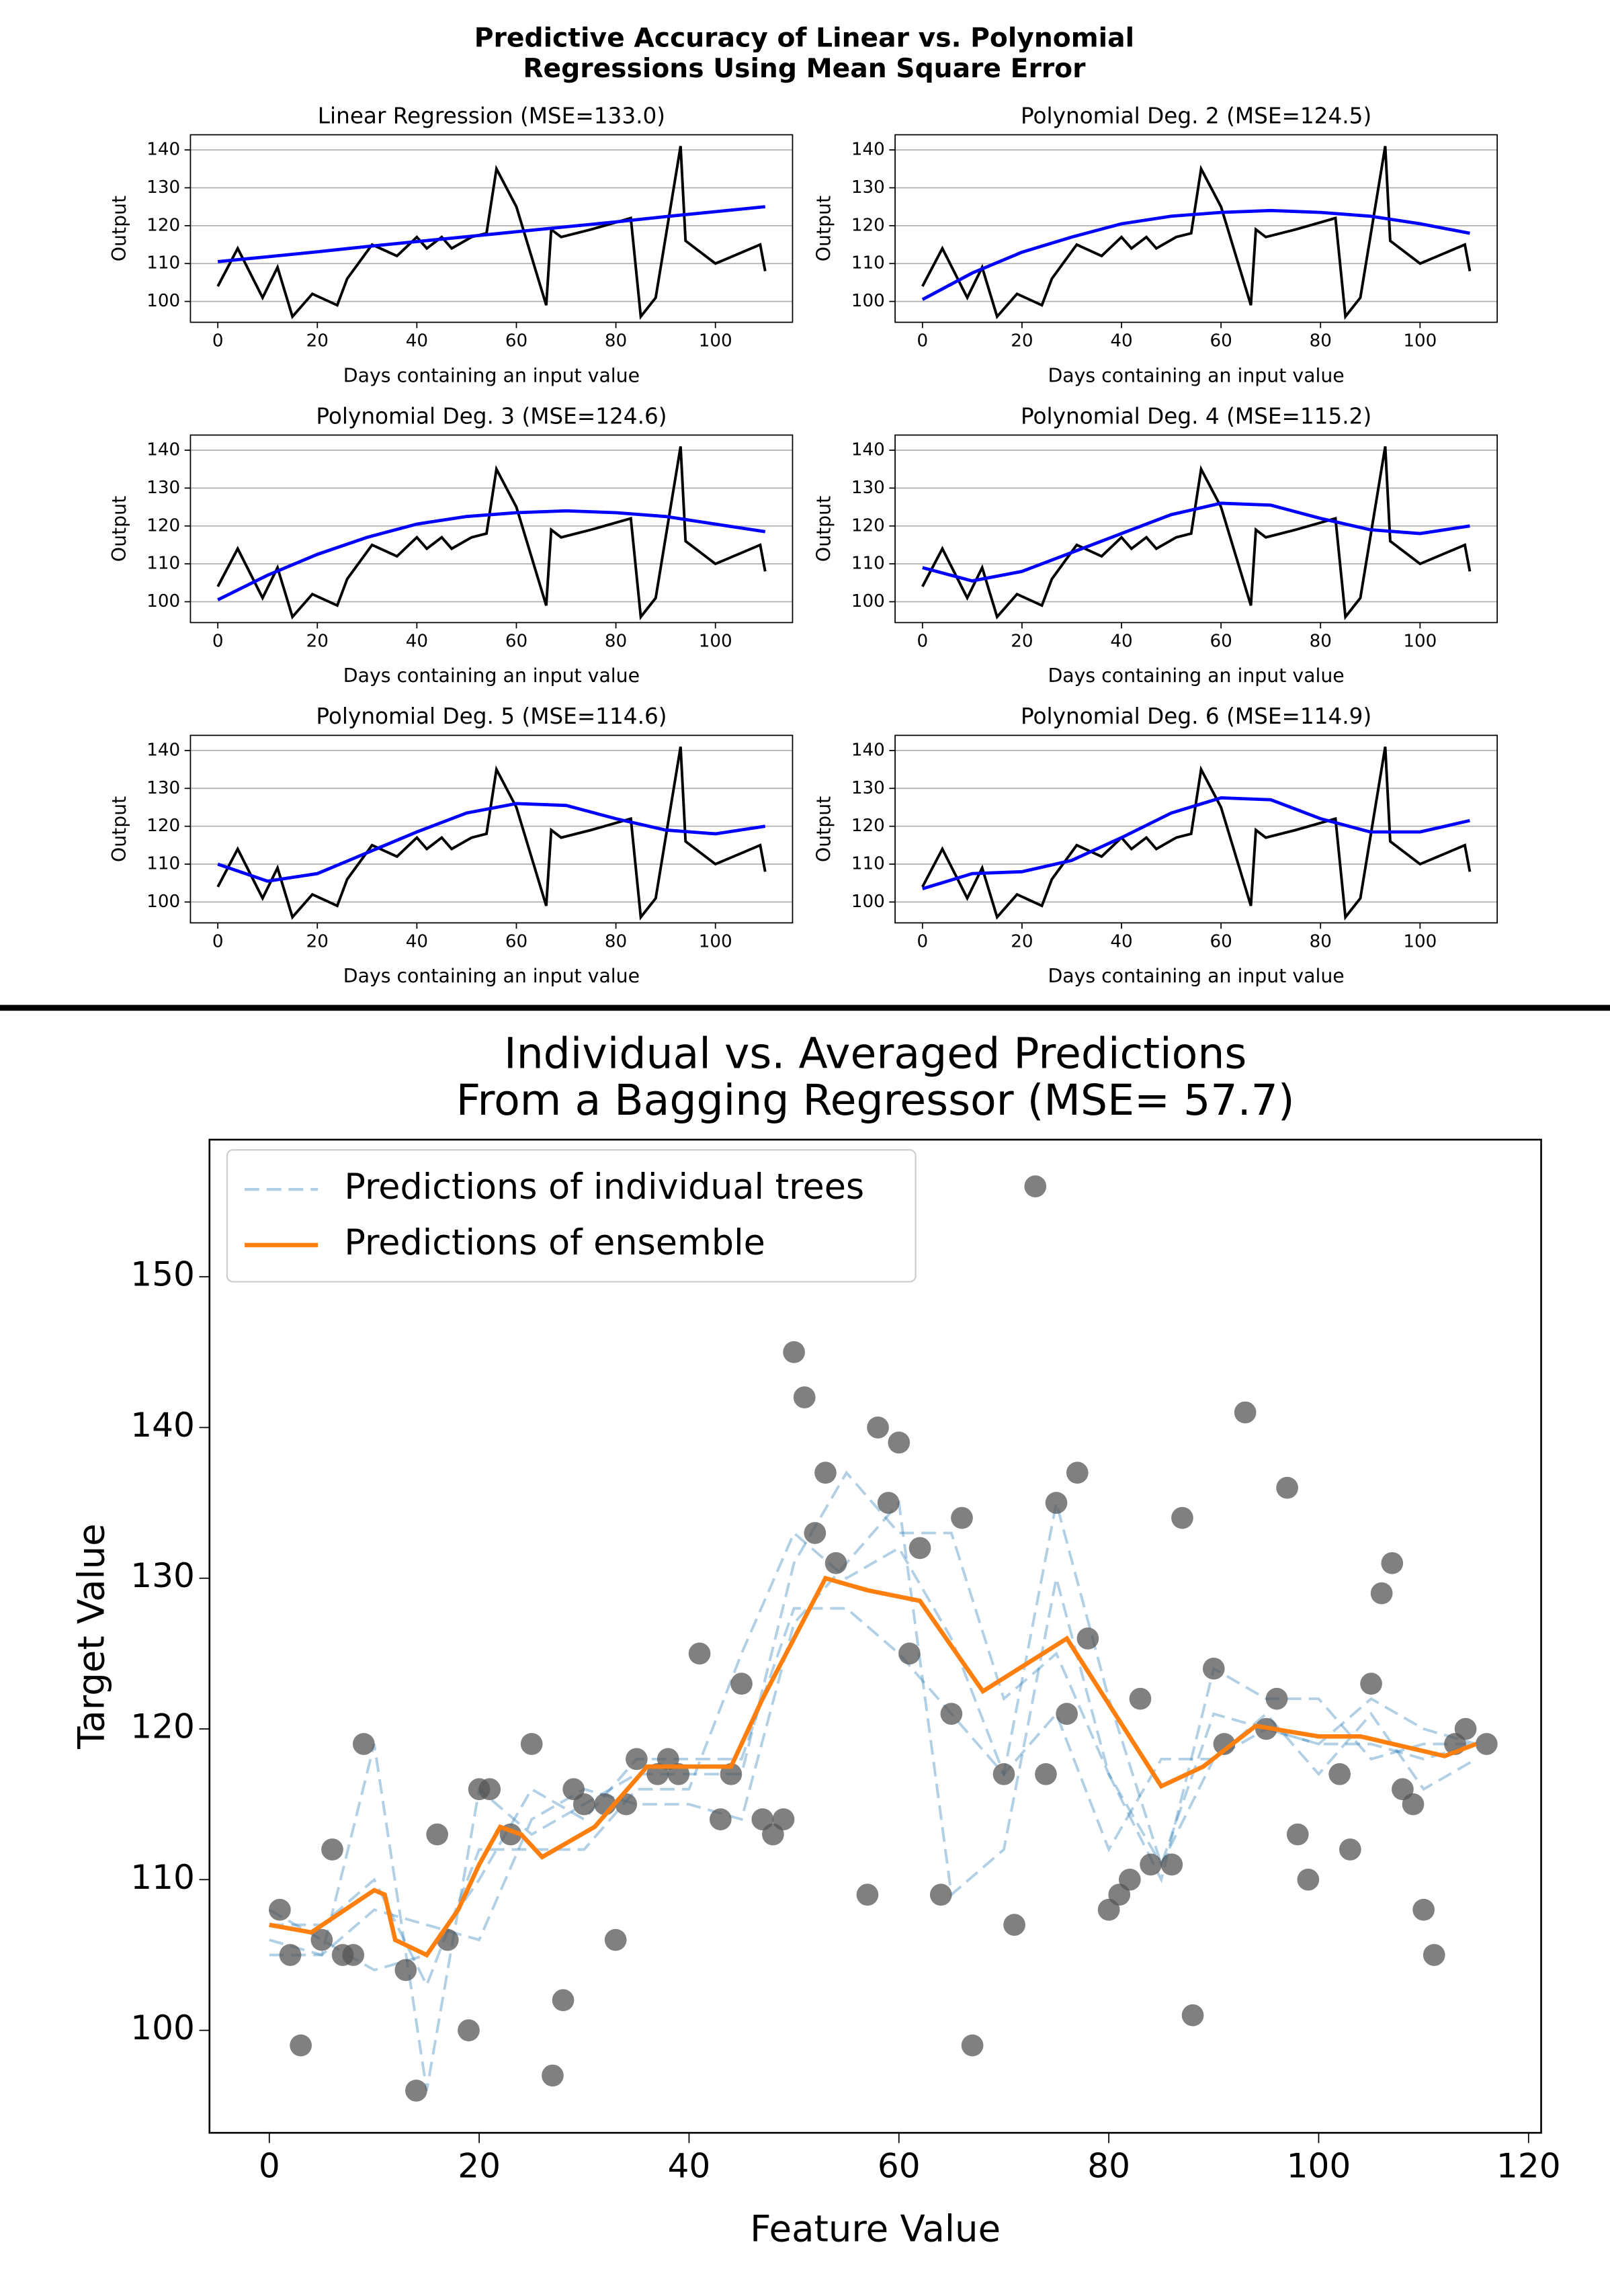  What do you see at coordinates (91, 1637) in the screenshot?
I see `y-axis-label: Target Value` at bounding box center [91, 1637].